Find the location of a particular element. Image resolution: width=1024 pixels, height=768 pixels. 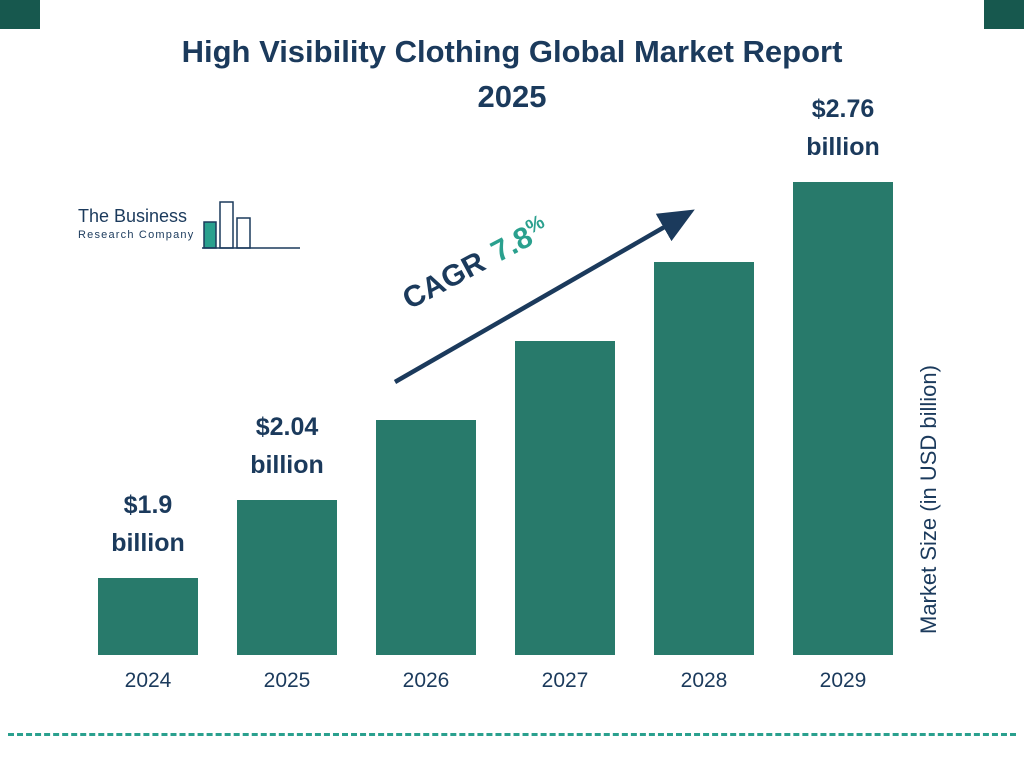

x-axis-label-2024: 2024 is located at coordinates (148, 680).